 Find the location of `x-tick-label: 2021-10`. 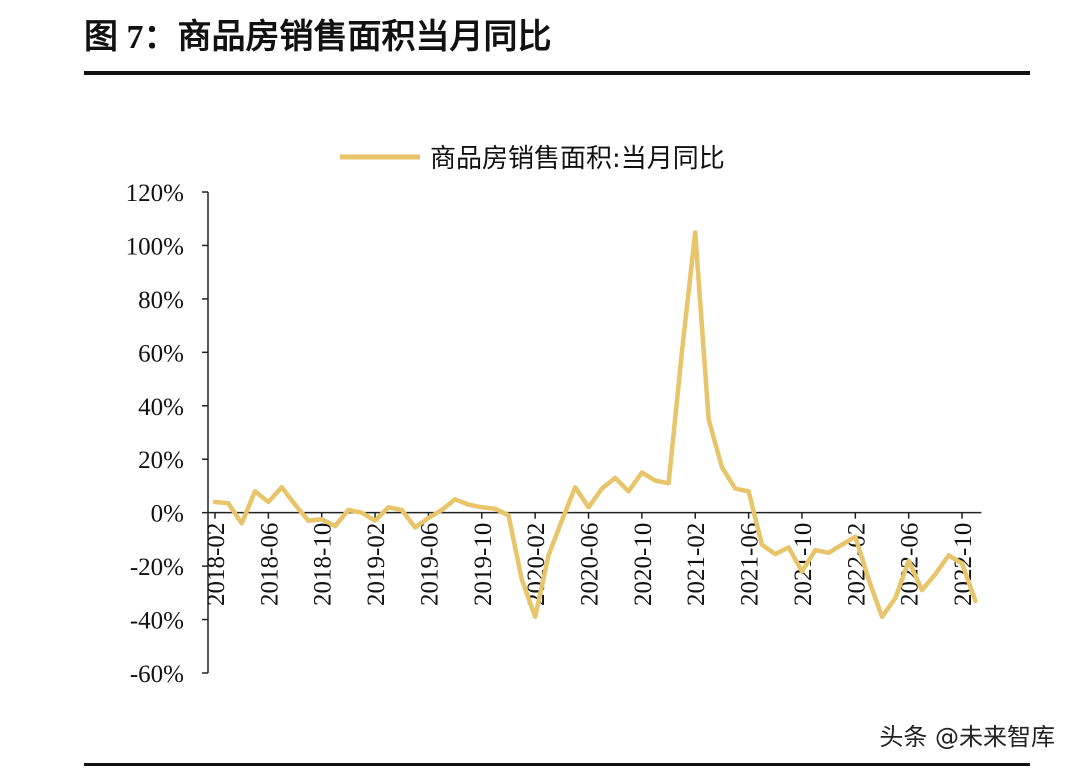

x-tick-label: 2021-10 is located at coordinates (803, 564).